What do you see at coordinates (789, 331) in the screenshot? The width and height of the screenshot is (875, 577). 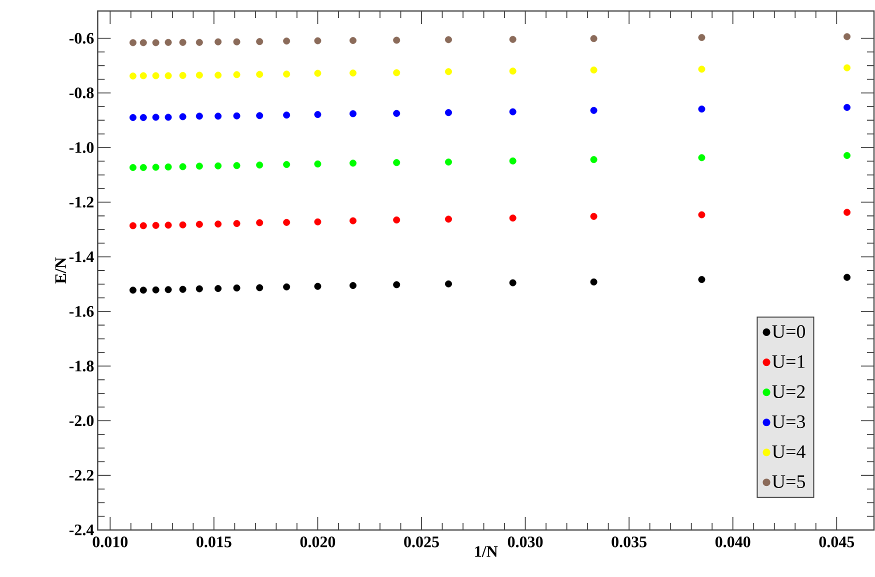 I see `legend-label: U=0` at bounding box center [789, 331].